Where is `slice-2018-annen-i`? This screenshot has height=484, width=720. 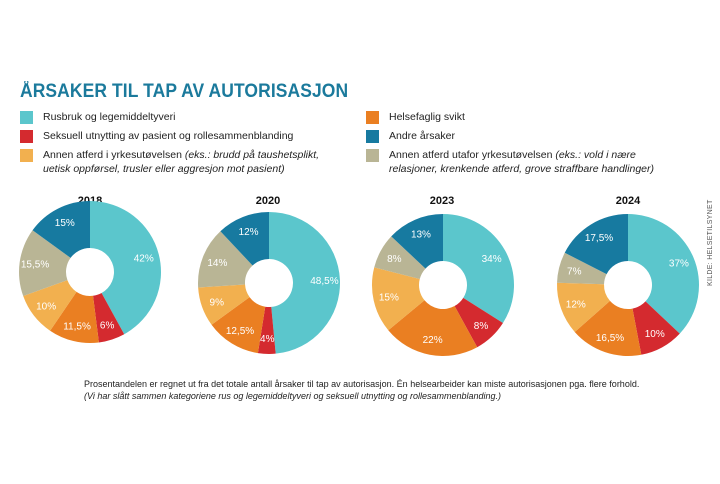 slice-2018-annen-i is located at coordinates (50, 305).